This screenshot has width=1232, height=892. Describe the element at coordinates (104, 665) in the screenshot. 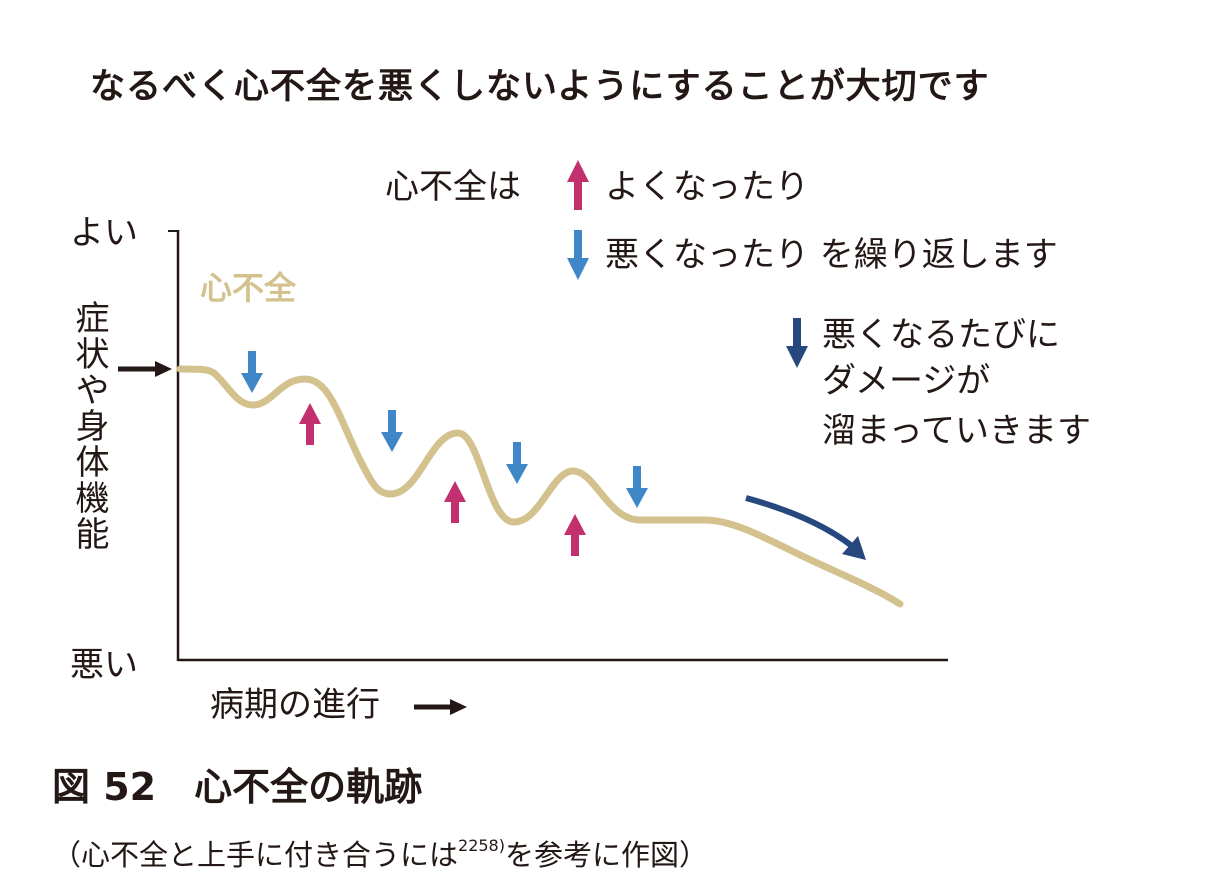

I see `y-axis-bottom-label: 悪い` at that location.